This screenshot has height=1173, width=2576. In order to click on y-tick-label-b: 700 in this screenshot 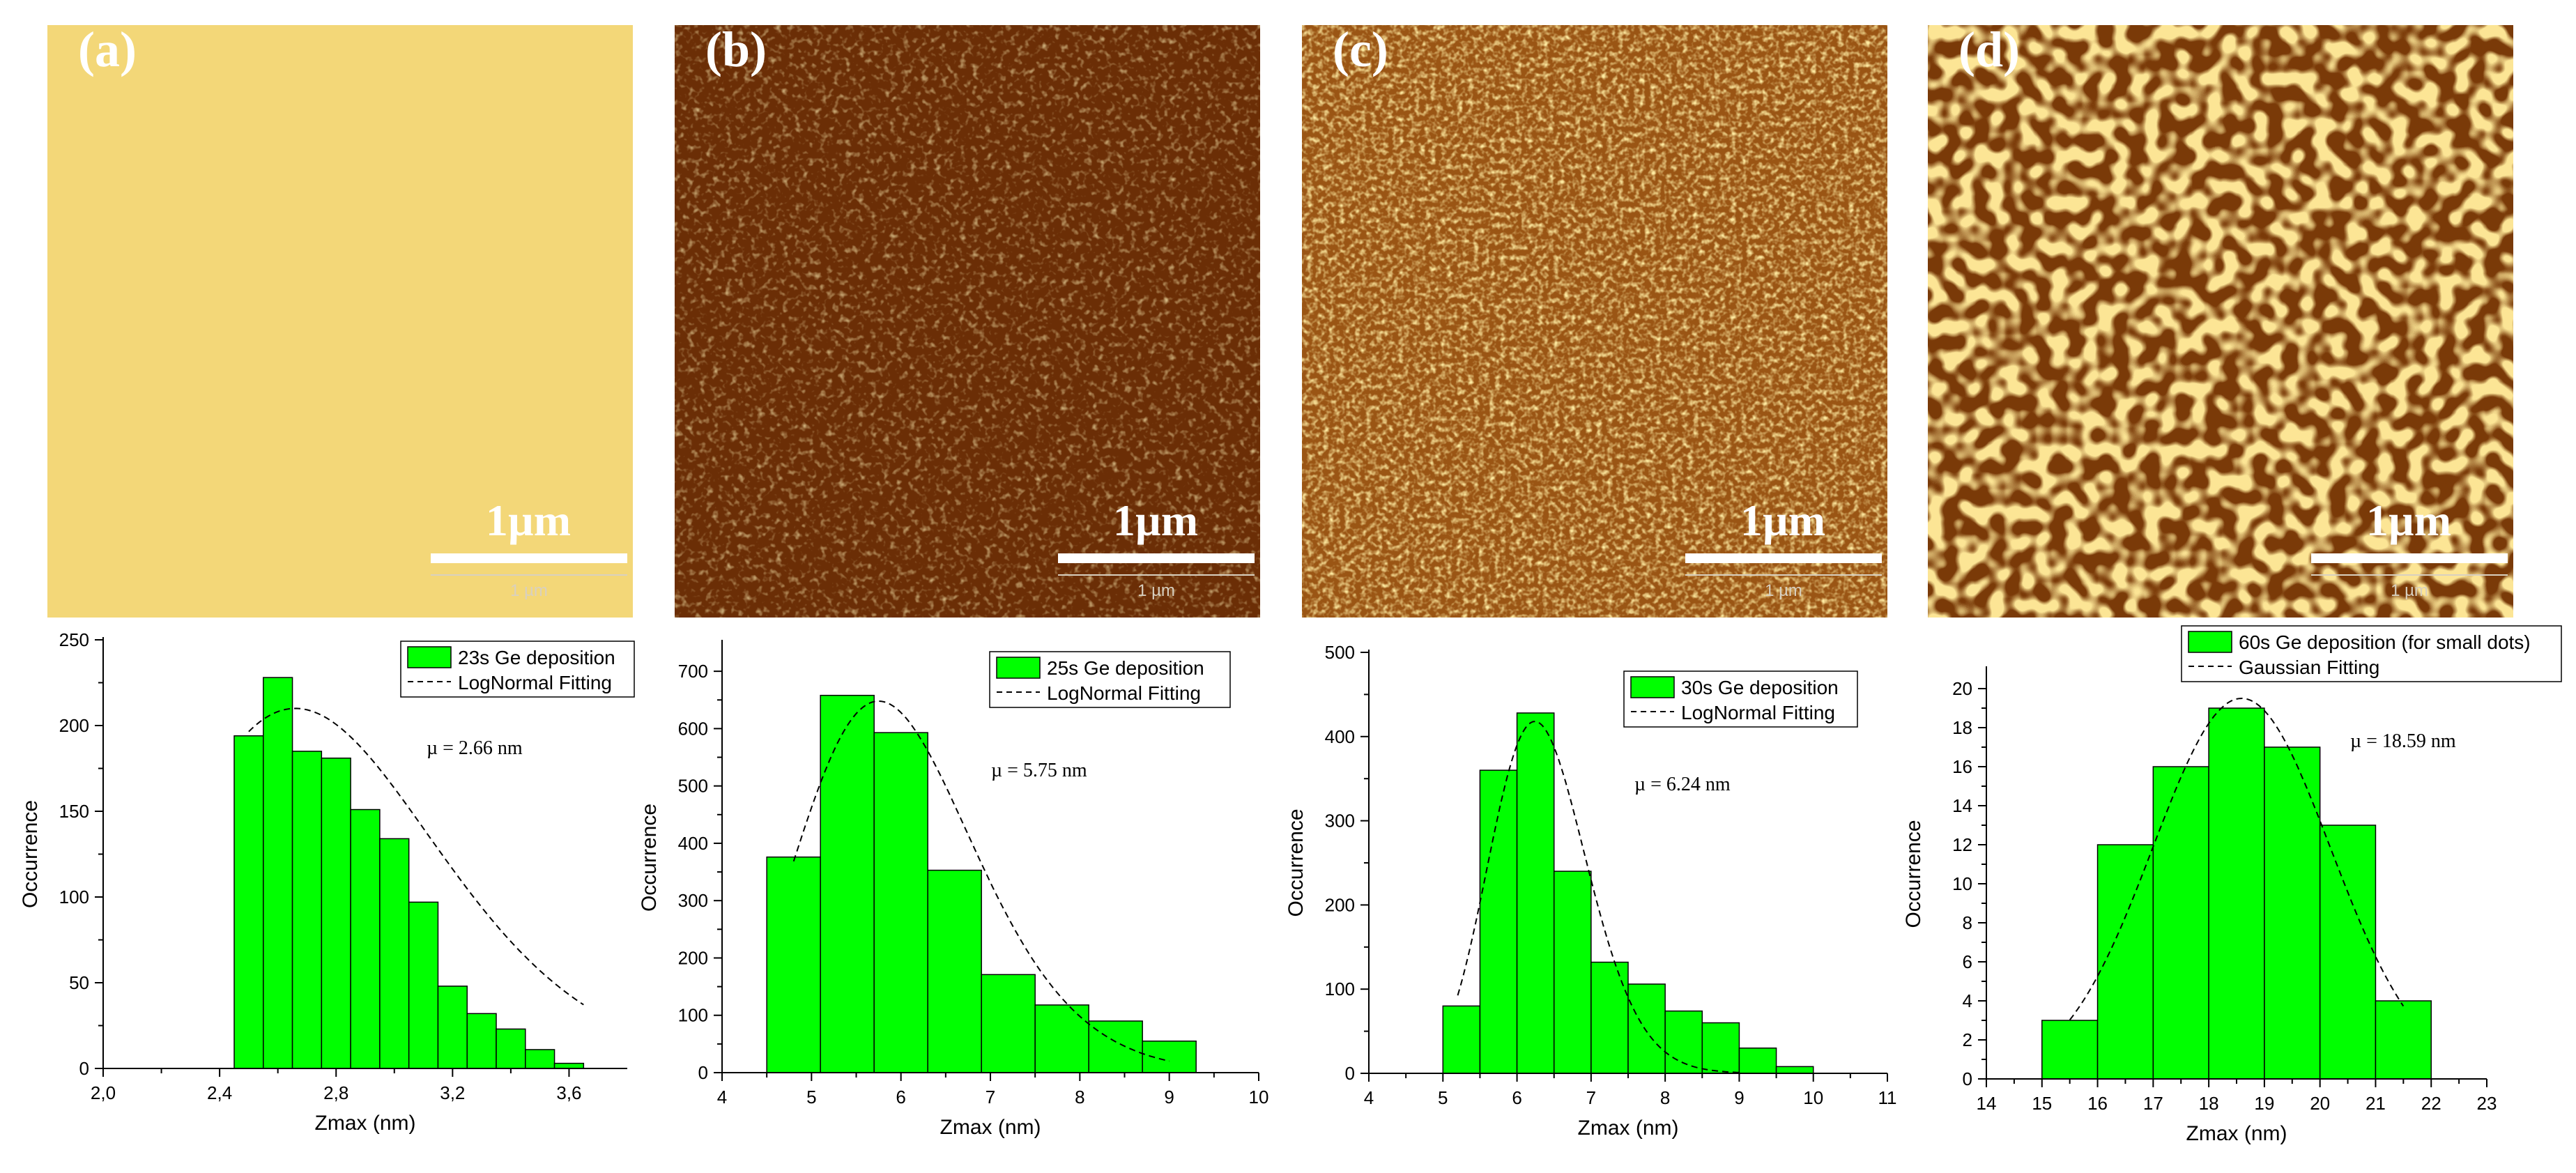, I will do `click(693, 671)`.